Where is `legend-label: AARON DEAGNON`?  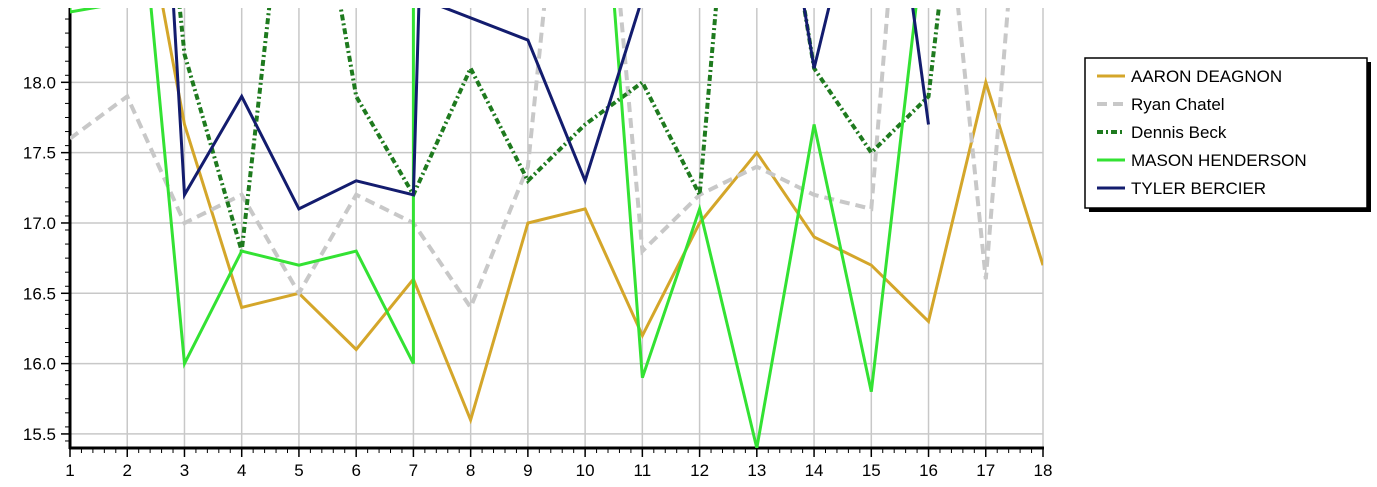 legend-label: AARON DEAGNON is located at coordinates (1206, 76).